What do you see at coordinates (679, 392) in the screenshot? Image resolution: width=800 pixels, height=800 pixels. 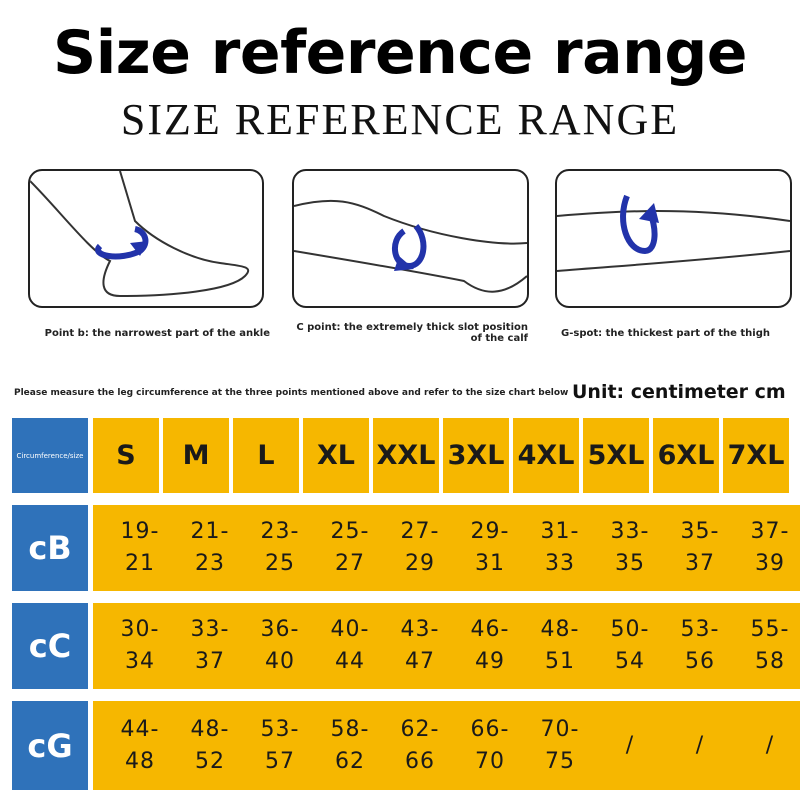 I see `unit: Unit: centimeter cm` at bounding box center [679, 392].